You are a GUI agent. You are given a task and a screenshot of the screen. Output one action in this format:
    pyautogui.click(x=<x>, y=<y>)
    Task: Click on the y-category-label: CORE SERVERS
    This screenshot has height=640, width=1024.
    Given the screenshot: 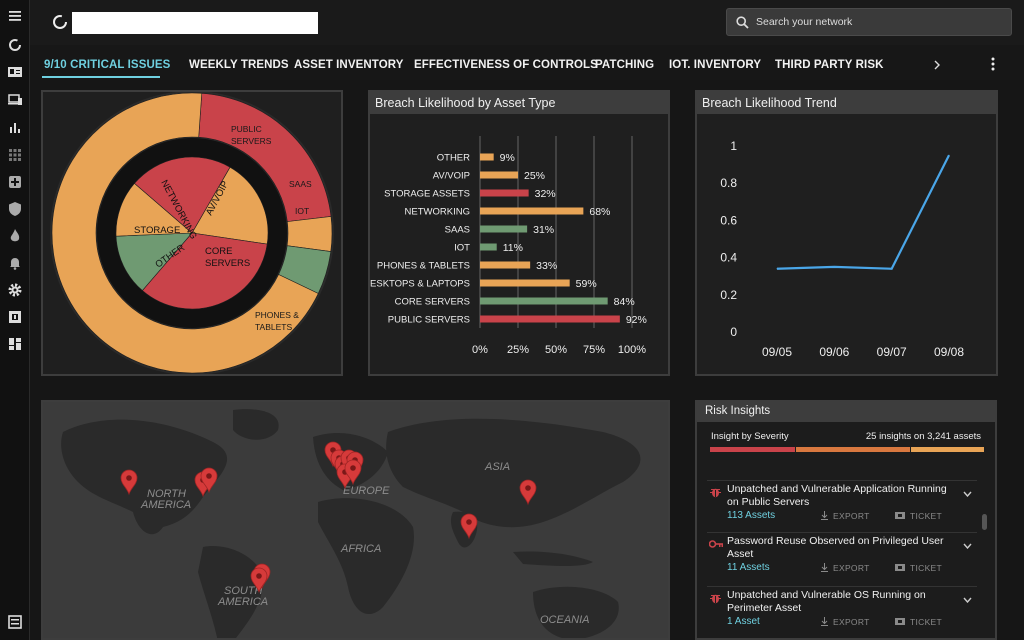 What is the action you would take?
    pyautogui.click(x=432, y=302)
    